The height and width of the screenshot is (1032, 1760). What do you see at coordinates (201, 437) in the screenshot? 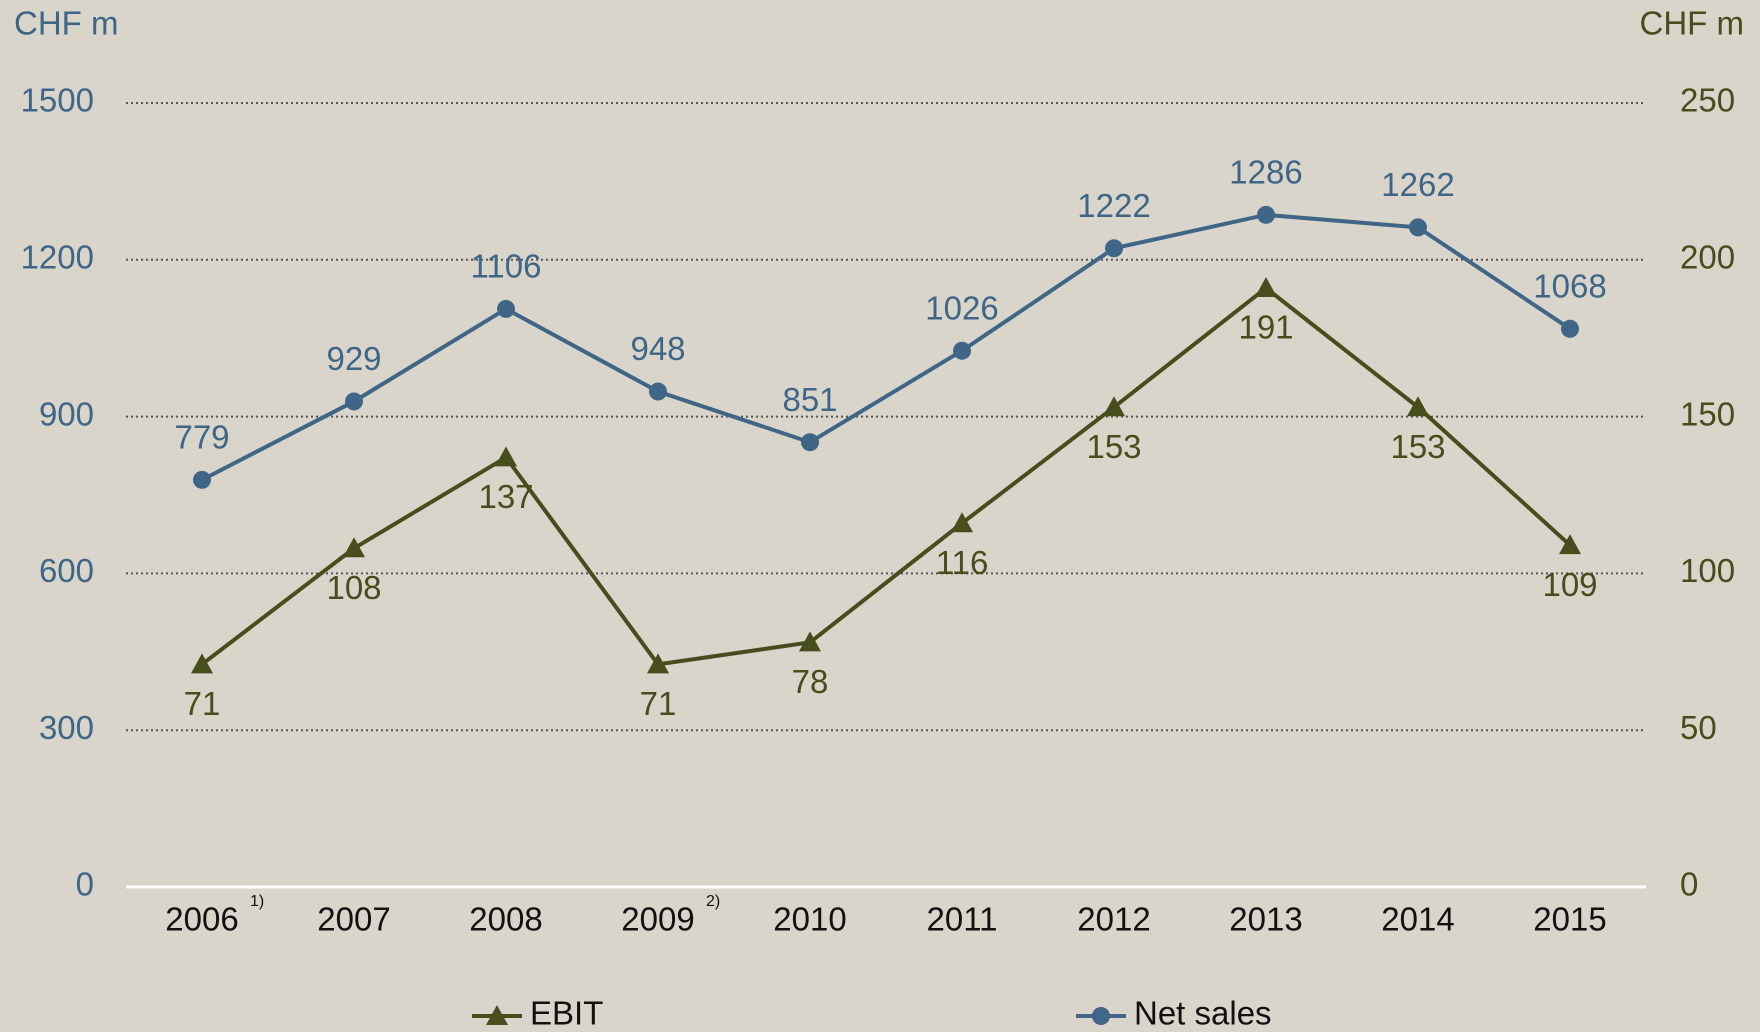
I see `data-label: 779` at bounding box center [201, 437].